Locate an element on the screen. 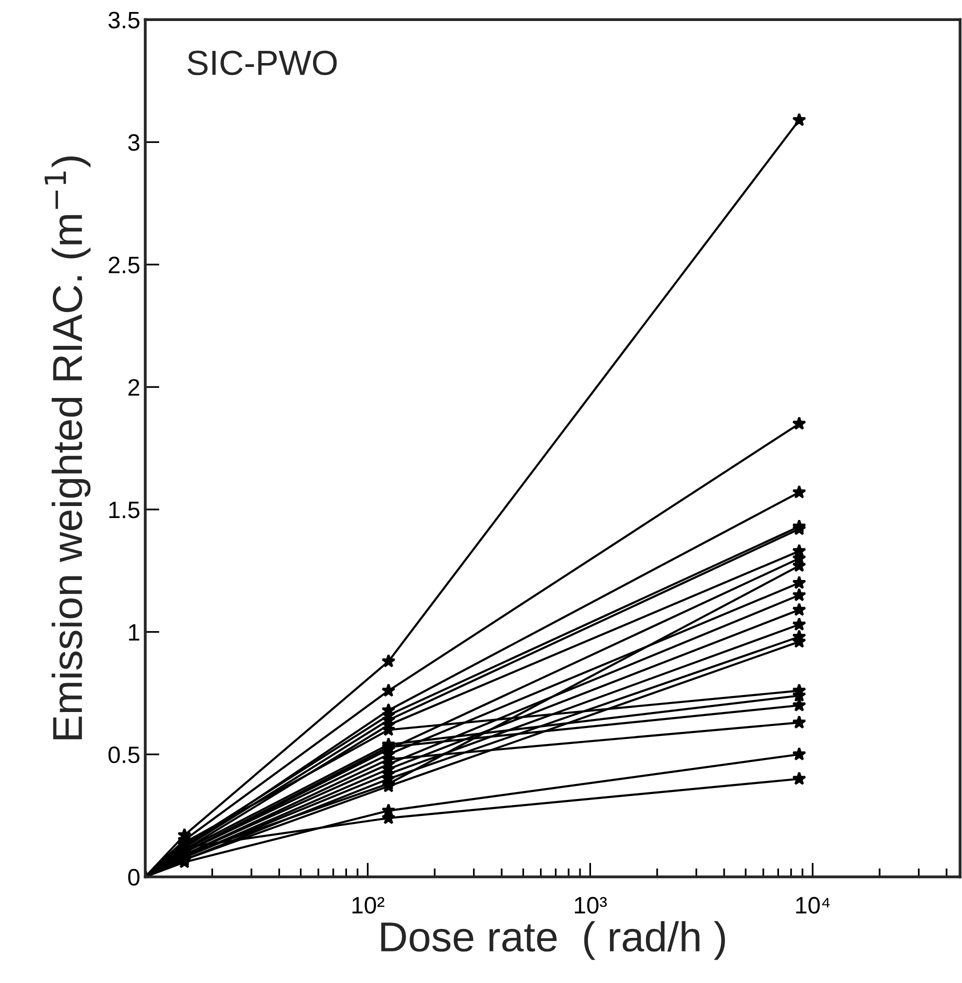  y-tick-label: 3.5 is located at coordinates (124, 20).